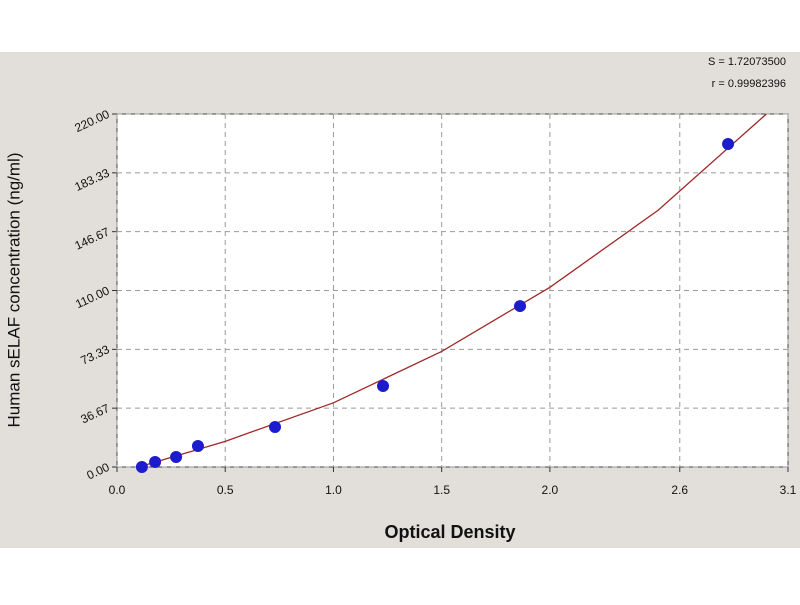  I want to click on x-tick-label: 0.0, so click(117, 490).